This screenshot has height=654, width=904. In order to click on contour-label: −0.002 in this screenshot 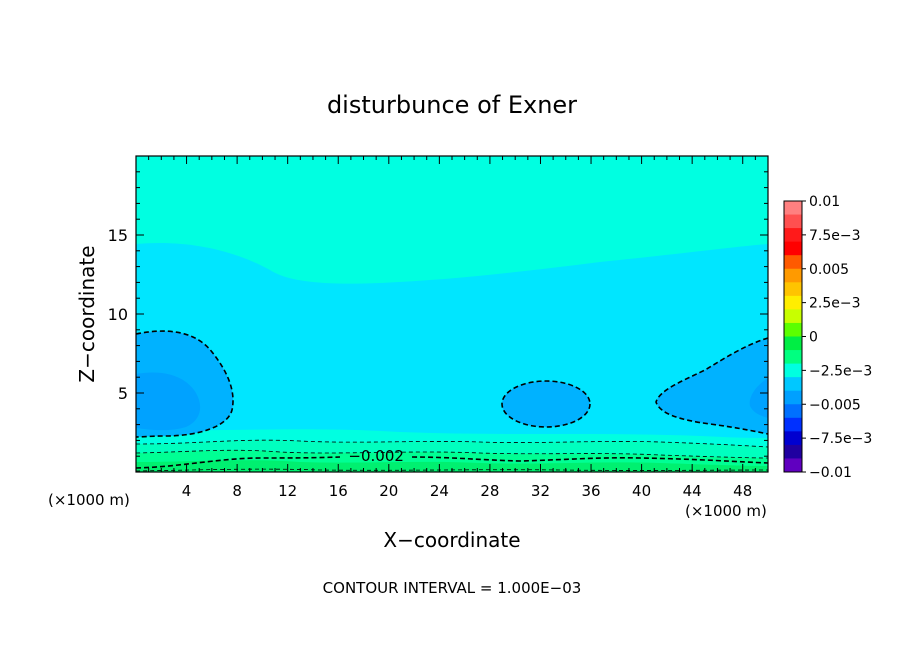, I will do `click(376, 456)`.